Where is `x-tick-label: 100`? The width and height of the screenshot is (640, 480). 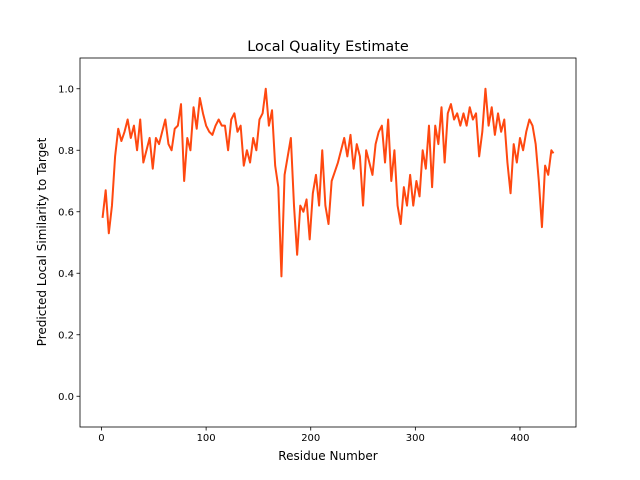 x-tick-label: 100 is located at coordinates (206, 438).